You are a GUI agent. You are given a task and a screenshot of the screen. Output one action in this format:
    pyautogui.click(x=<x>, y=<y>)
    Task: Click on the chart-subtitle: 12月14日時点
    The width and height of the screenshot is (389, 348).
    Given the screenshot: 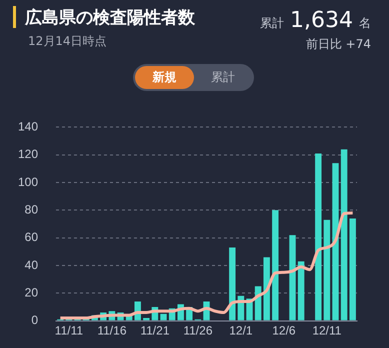 What is the action you would take?
    pyautogui.click(x=67, y=41)
    